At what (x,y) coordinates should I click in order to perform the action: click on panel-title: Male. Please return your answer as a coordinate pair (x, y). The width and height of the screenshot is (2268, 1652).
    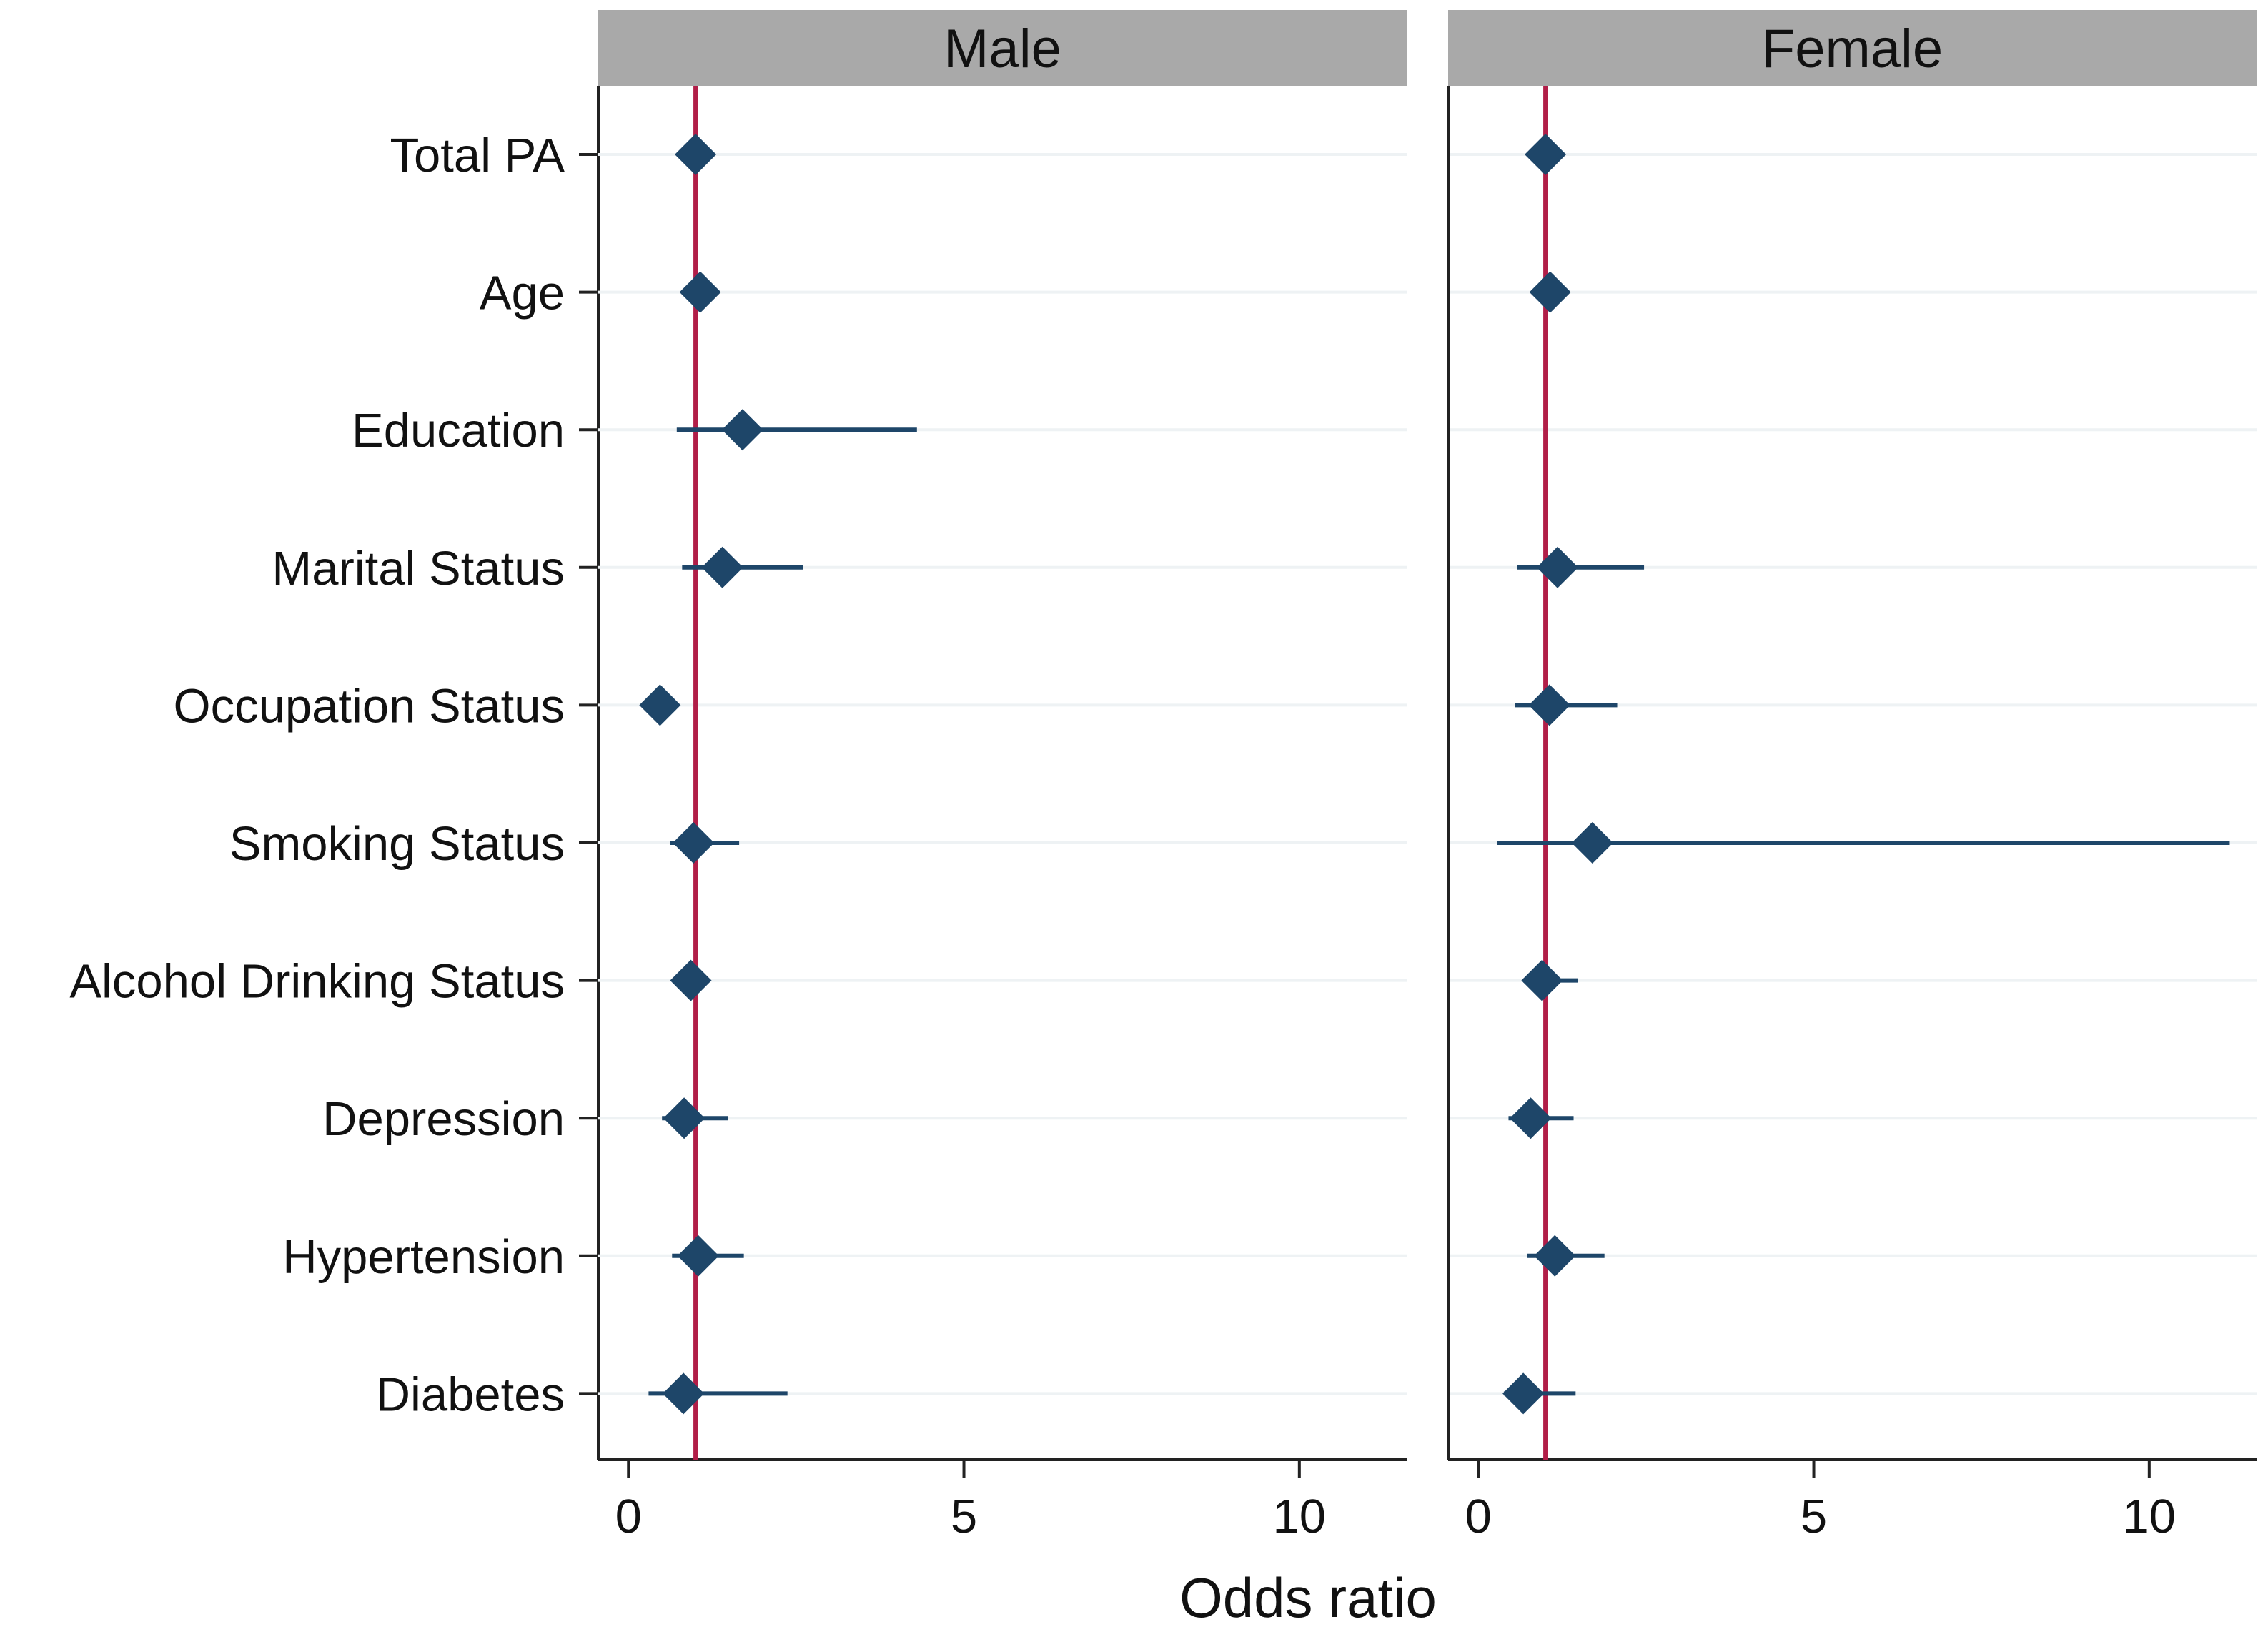
    Looking at the image, I should click on (1002, 49).